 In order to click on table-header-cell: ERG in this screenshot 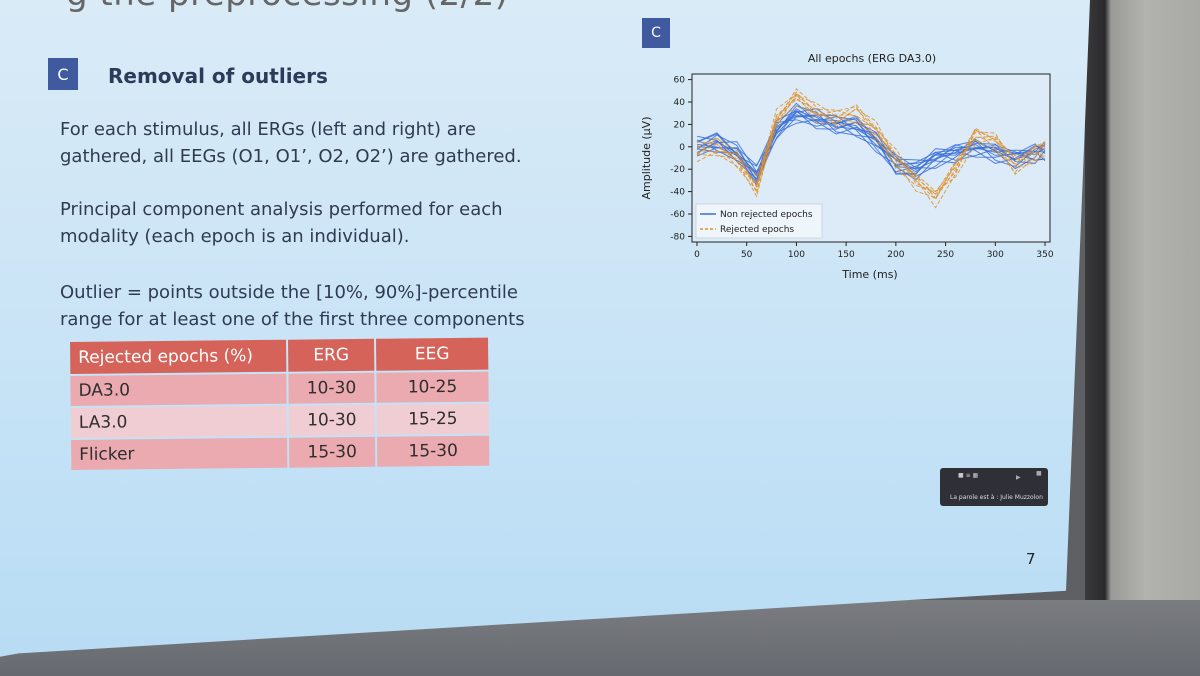, I will do `click(331, 355)`.